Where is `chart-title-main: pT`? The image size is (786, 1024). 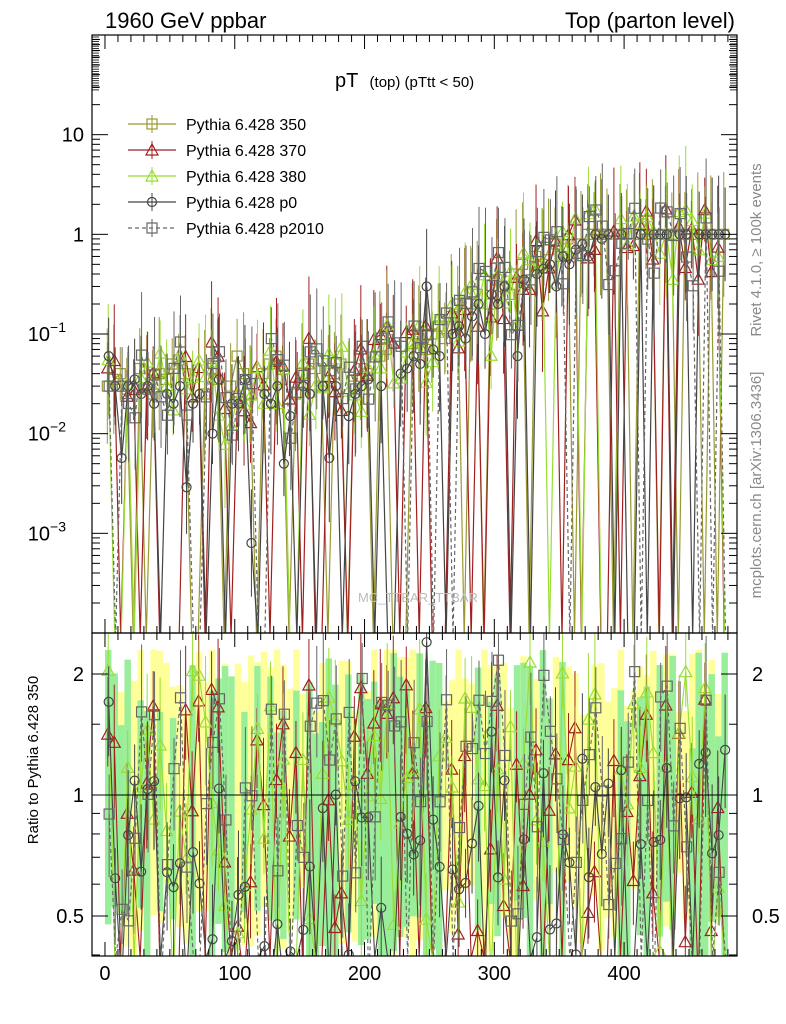
chart-title-main: pT is located at coordinates (346, 81).